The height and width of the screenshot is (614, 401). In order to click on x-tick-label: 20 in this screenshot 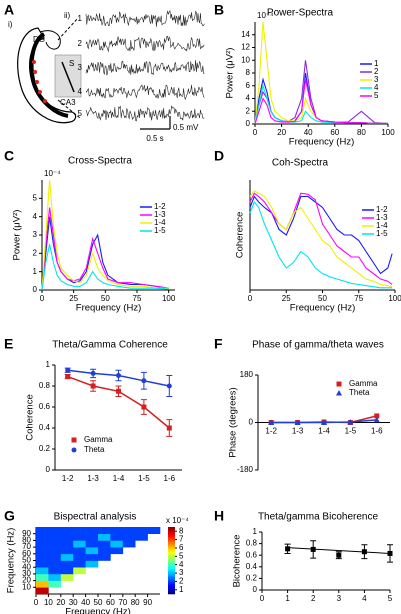, I will do `click(281, 132)`.